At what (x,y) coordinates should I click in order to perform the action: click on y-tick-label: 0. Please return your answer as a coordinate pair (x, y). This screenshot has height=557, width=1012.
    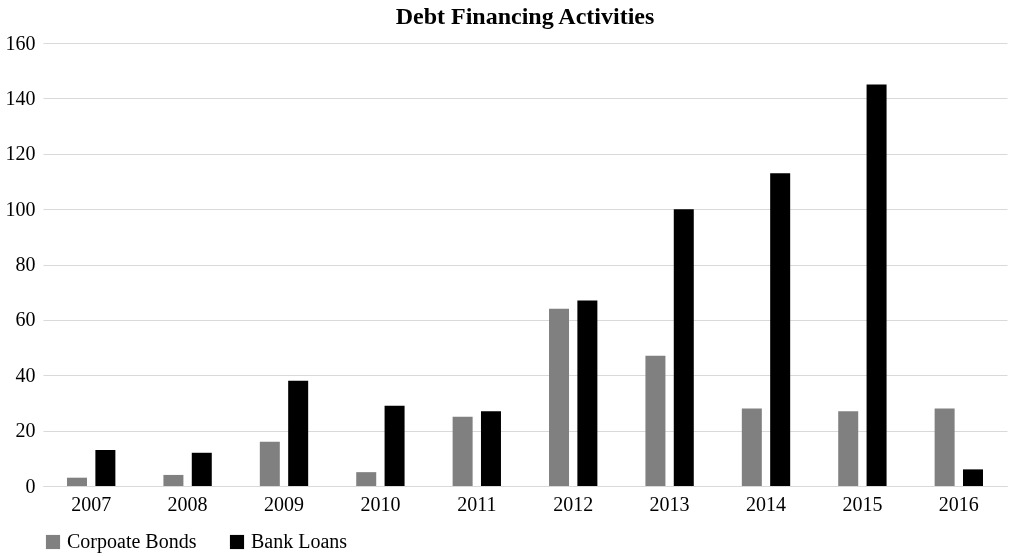
    Looking at the image, I should click on (30, 485).